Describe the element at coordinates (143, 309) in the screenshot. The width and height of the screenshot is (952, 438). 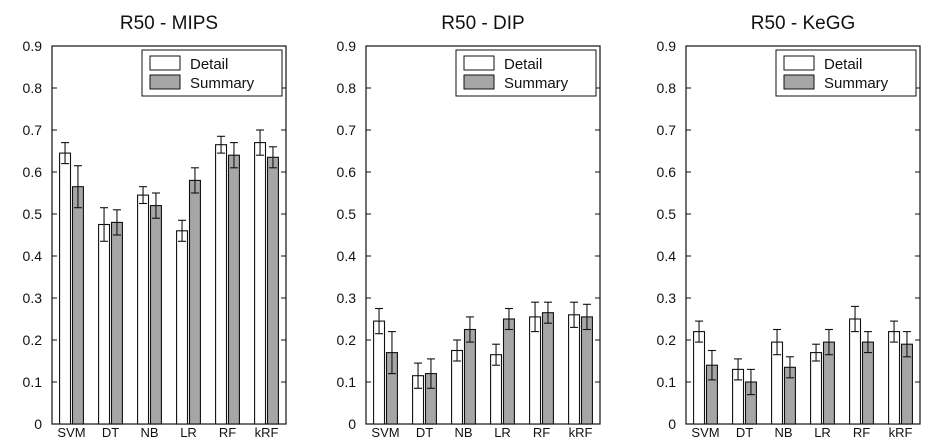
I see `bar-detail-nb` at that location.